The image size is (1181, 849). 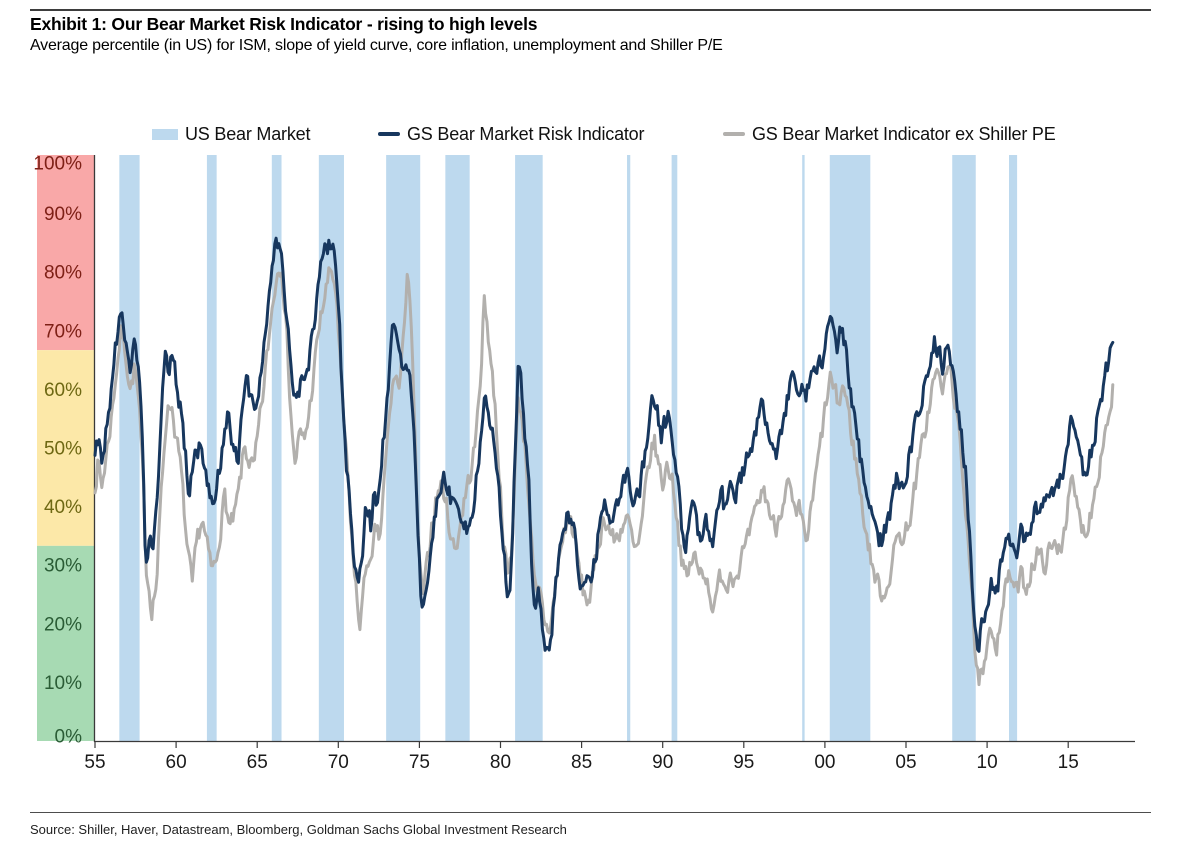 I want to click on bear-market-swatch, so click(x=165, y=134).